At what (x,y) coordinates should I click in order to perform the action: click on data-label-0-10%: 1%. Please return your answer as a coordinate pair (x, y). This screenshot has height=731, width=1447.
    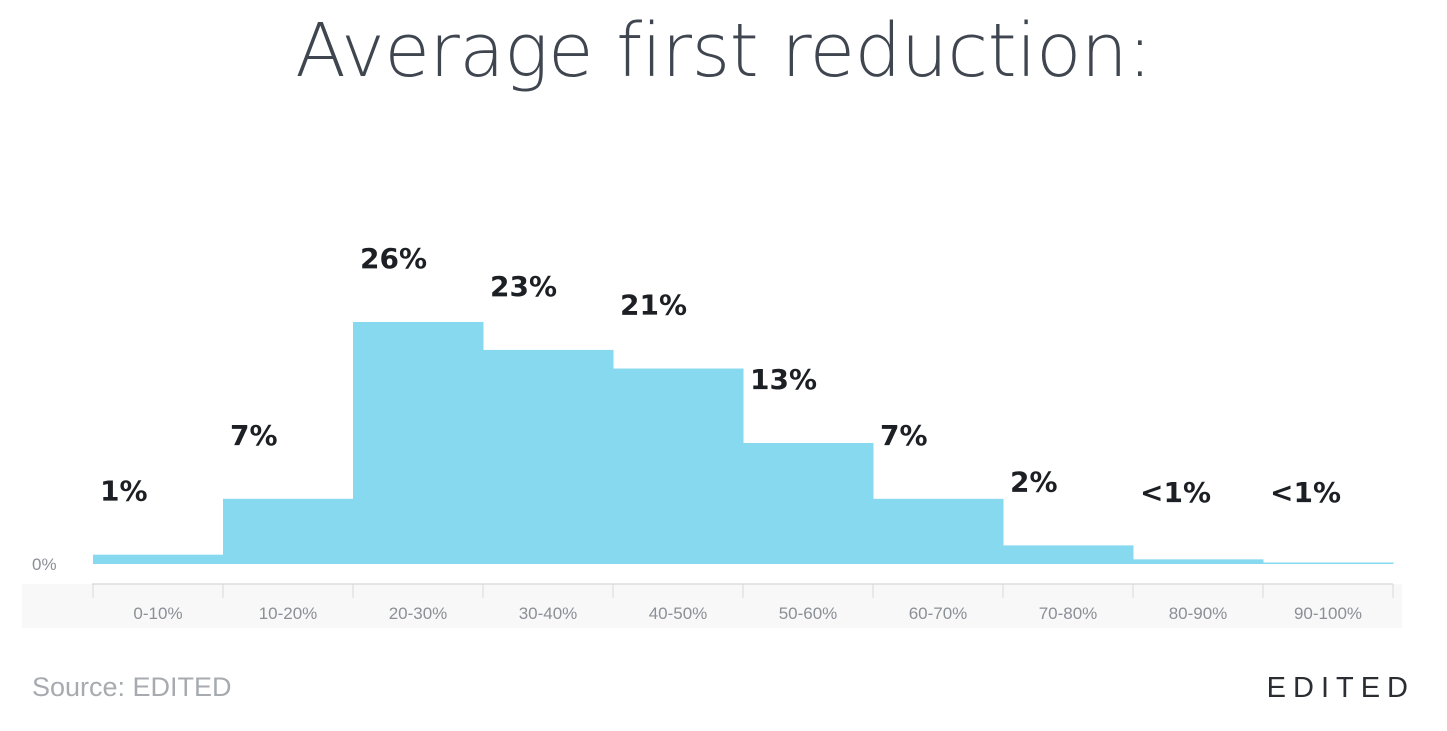
    Looking at the image, I should click on (124, 491).